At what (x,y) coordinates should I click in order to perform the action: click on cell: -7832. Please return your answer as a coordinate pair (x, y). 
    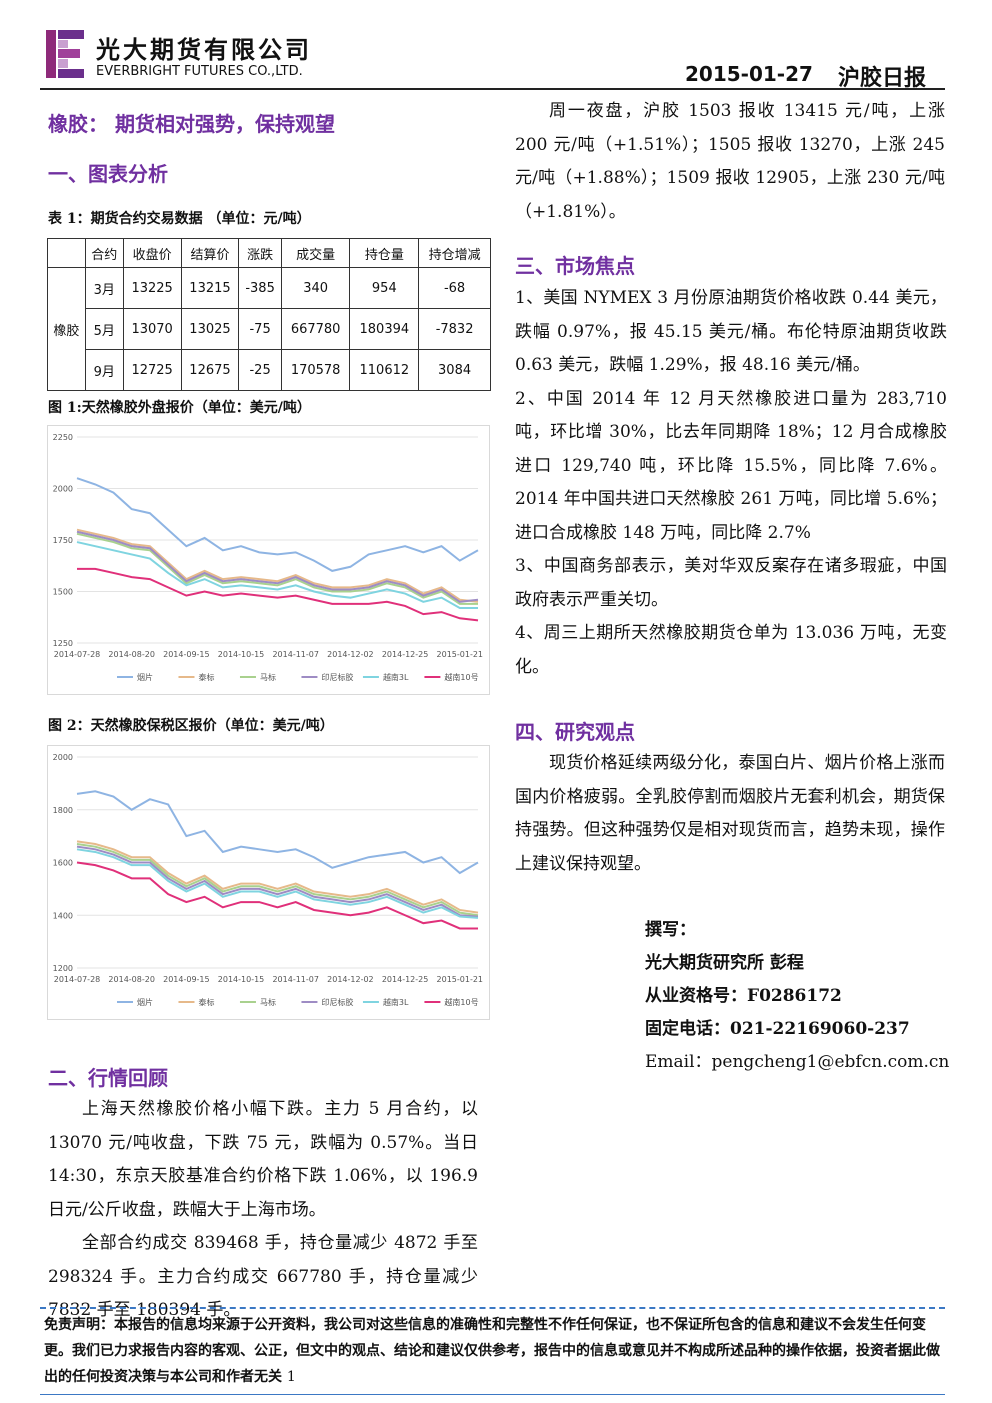
    Looking at the image, I should click on (454, 329).